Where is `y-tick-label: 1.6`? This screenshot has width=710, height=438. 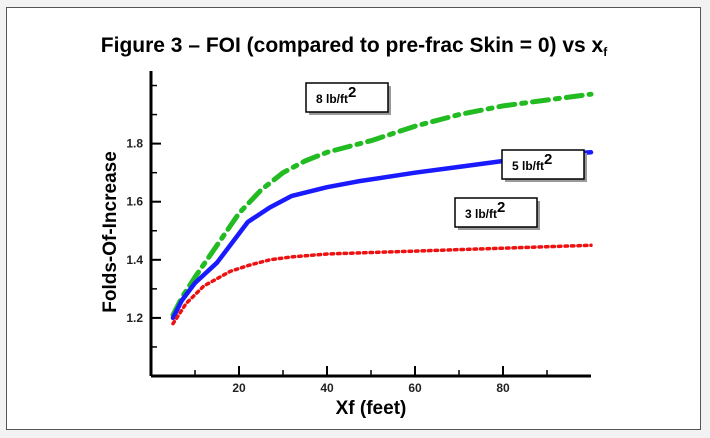 y-tick-label: 1.6 is located at coordinates (134, 202).